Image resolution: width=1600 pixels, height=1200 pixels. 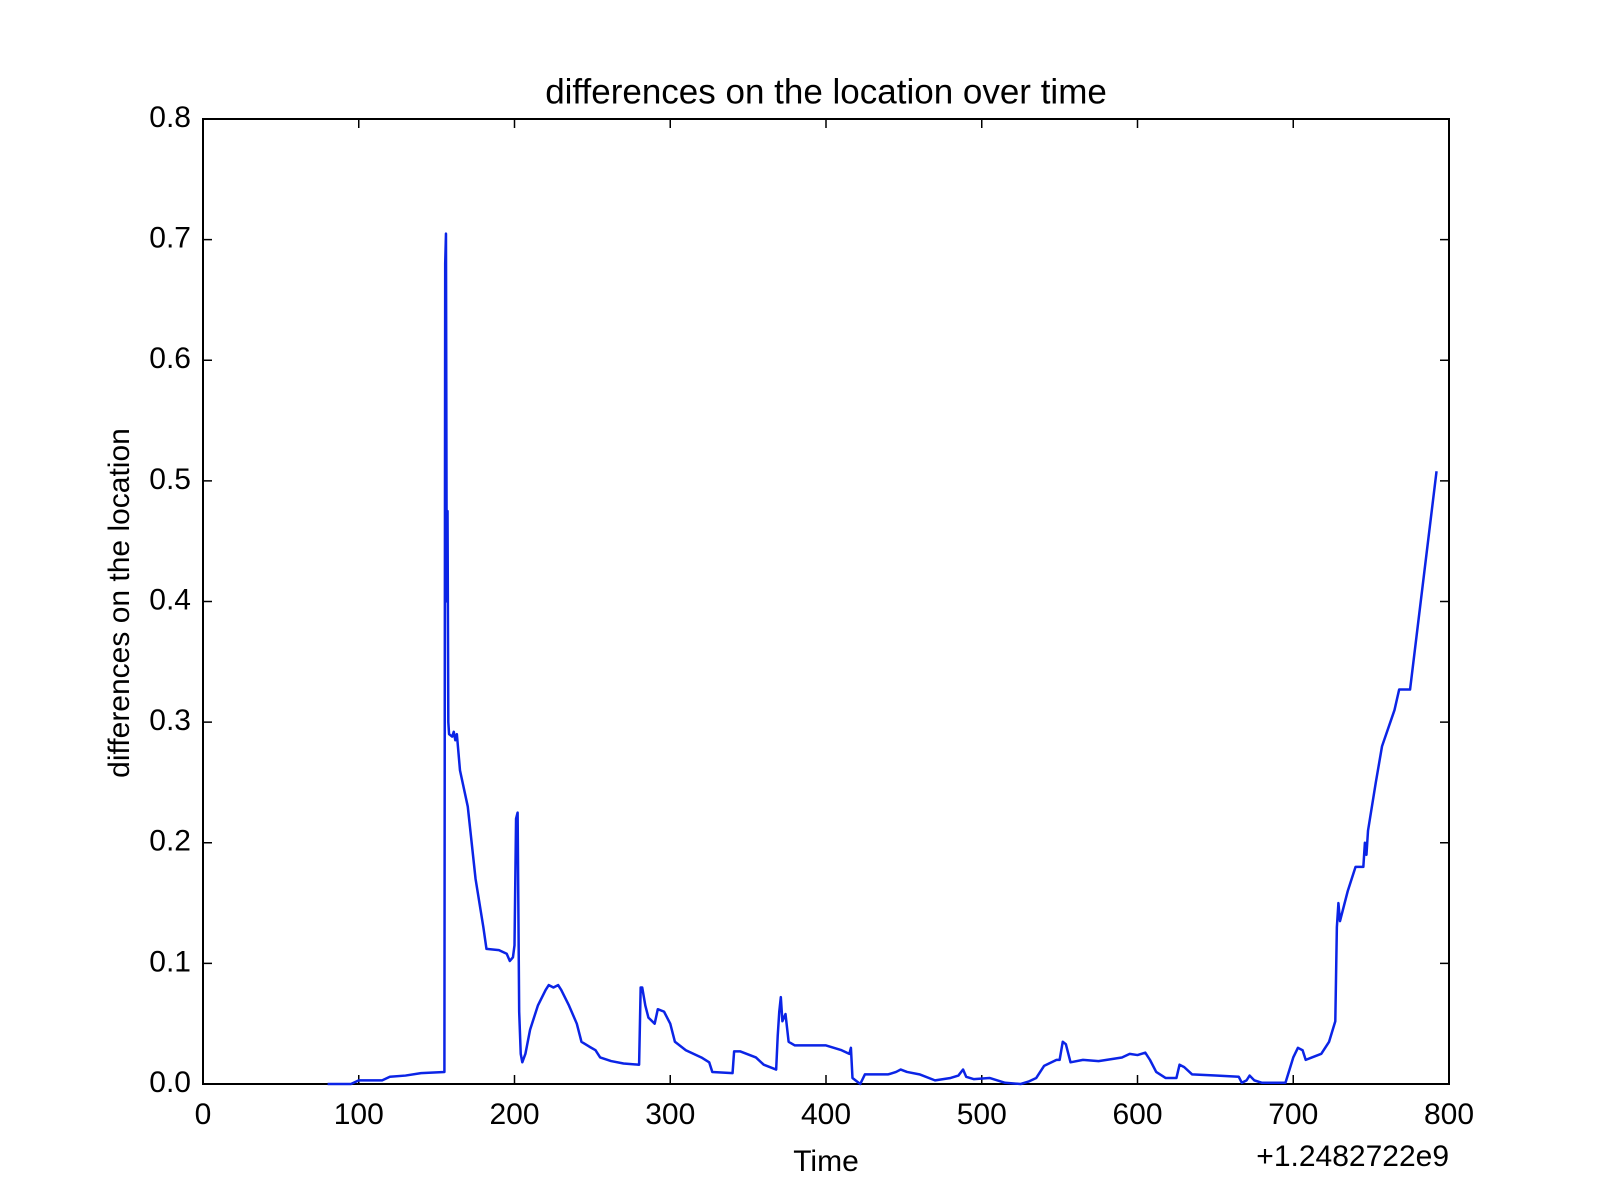 What do you see at coordinates (119, 603) in the screenshot?
I see `y-axis-label: differences on the location` at bounding box center [119, 603].